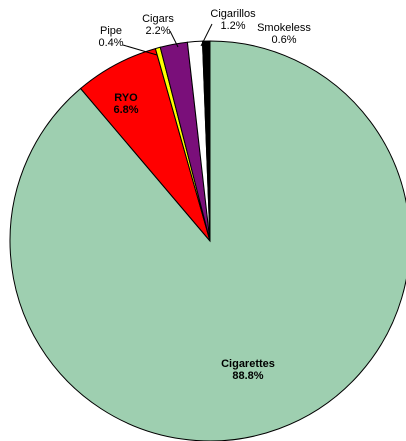 This screenshot has width=406, height=441. I want to click on label-name-cigarillos: Cigarillos, so click(233, 14).